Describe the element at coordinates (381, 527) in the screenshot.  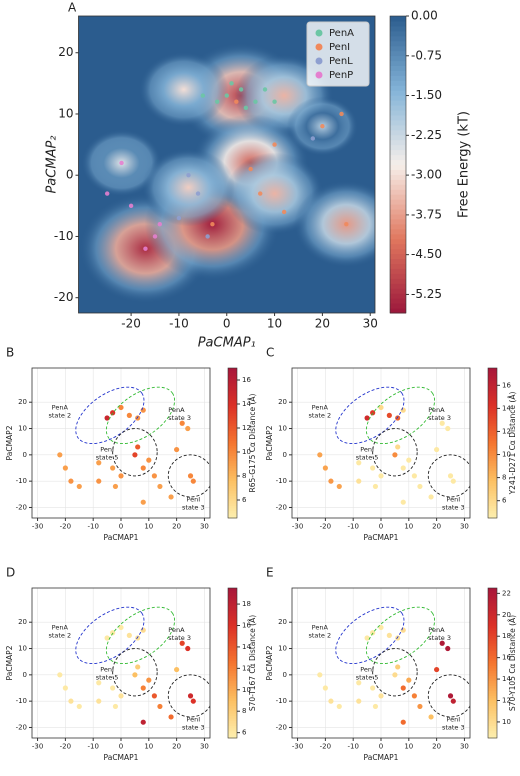
I see `x-tick-label: 0` at that location.